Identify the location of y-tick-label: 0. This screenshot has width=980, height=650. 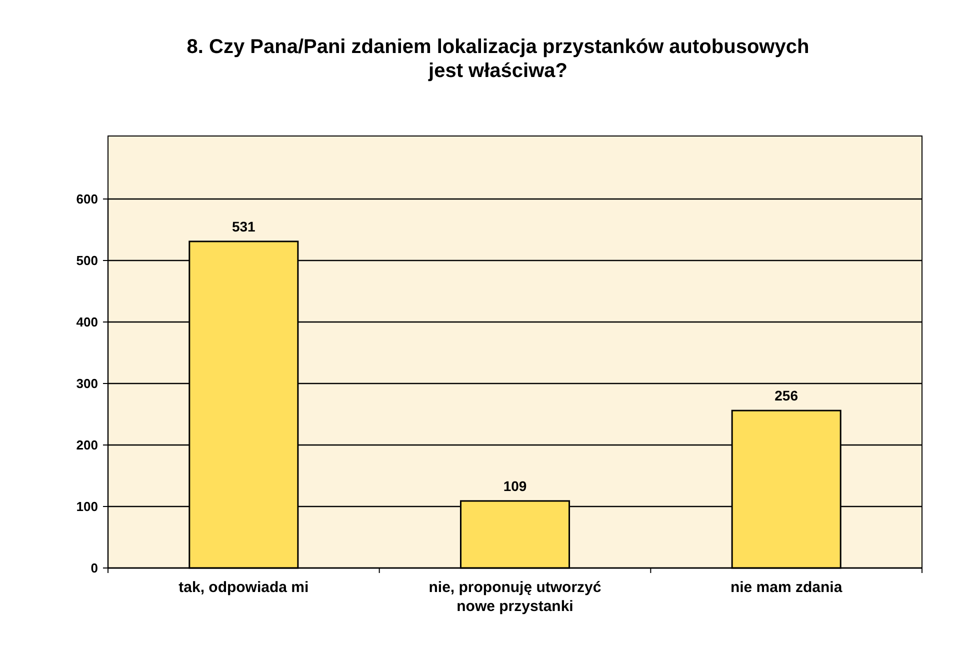
(94, 568).